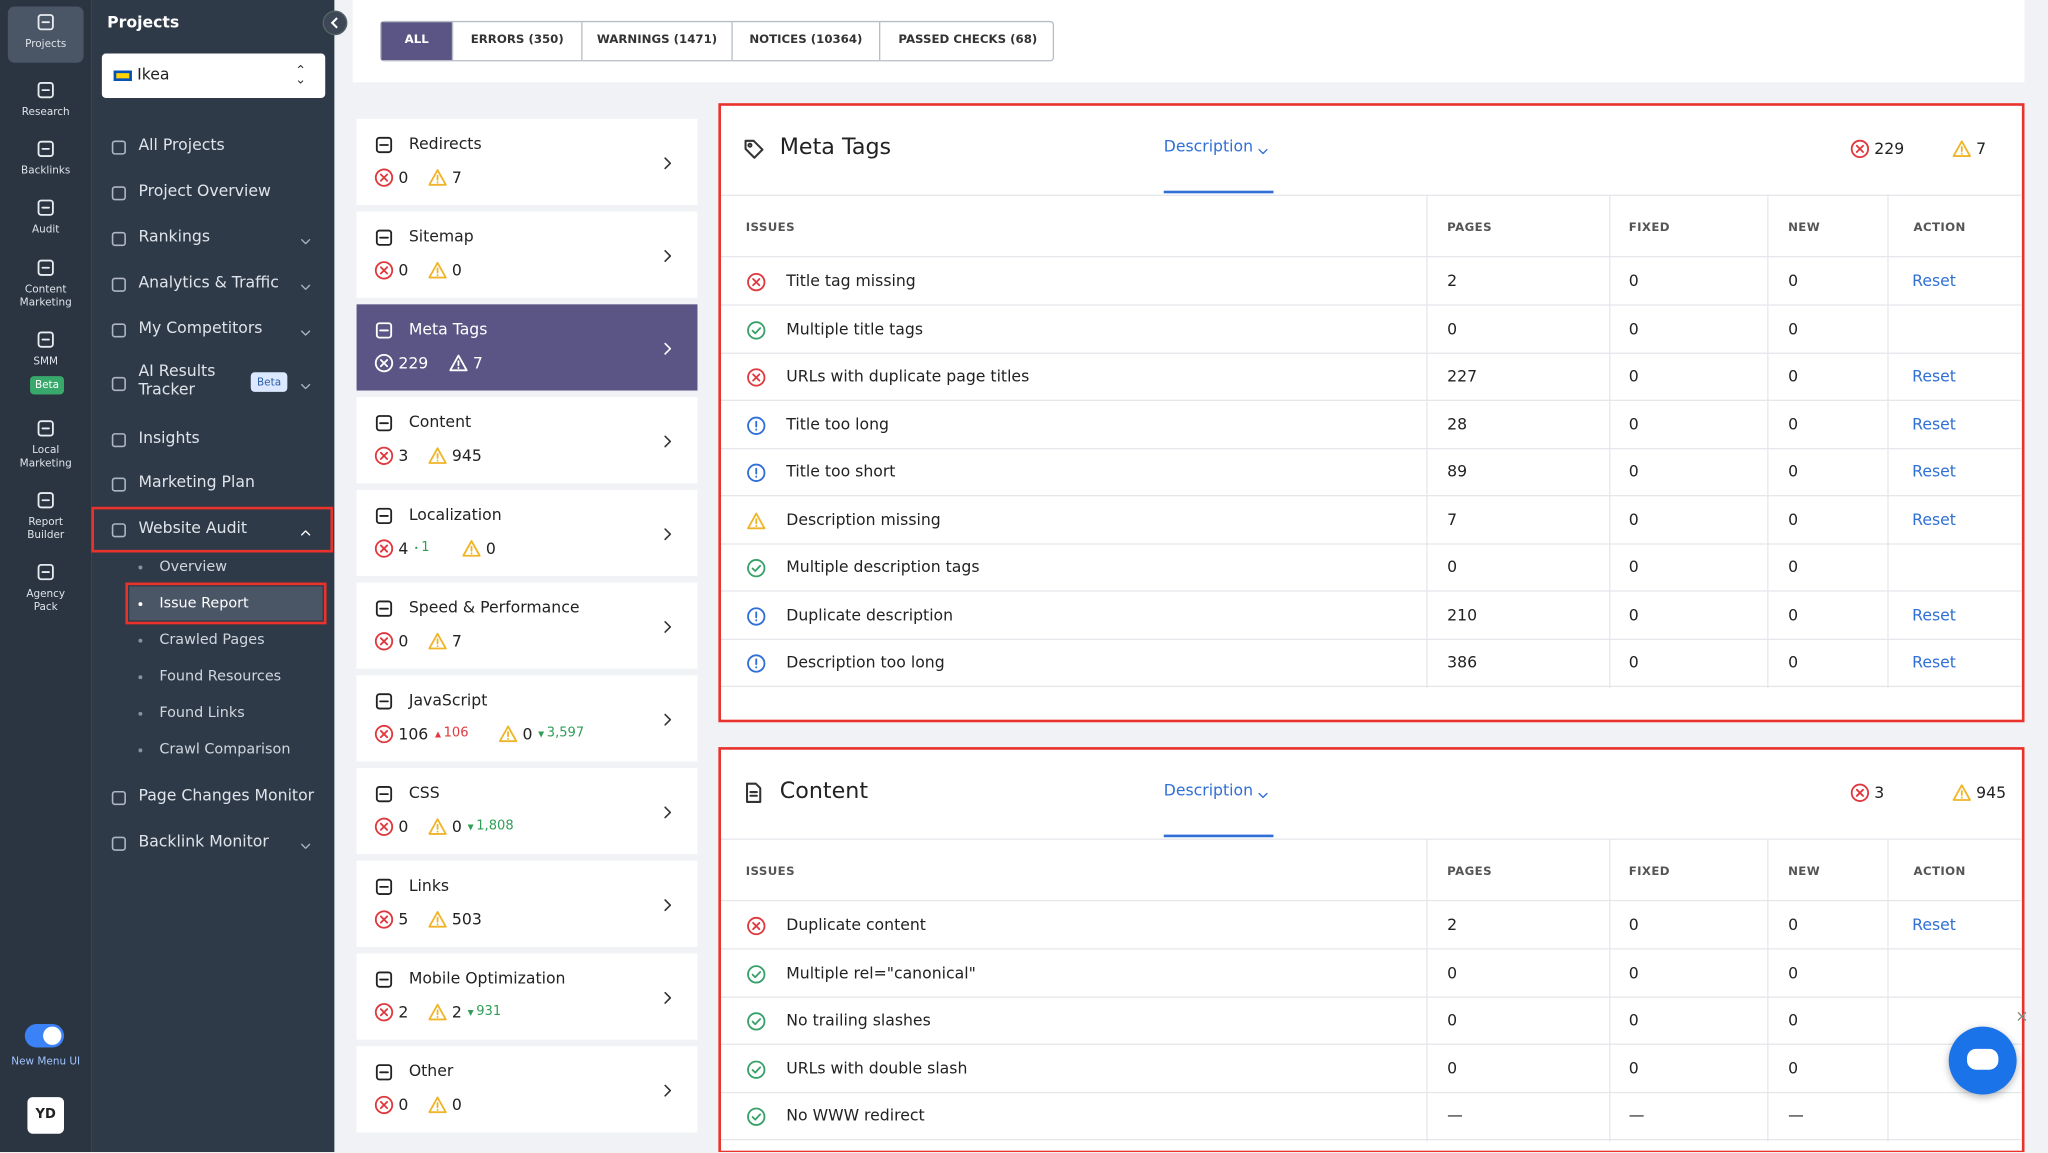 This screenshot has width=2048, height=1153. What do you see at coordinates (527, 718) in the screenshot?
I see `category-card: JavaScript 106 ▲ 106 0 ▼ 3,597` at bounding box center [527, 718].